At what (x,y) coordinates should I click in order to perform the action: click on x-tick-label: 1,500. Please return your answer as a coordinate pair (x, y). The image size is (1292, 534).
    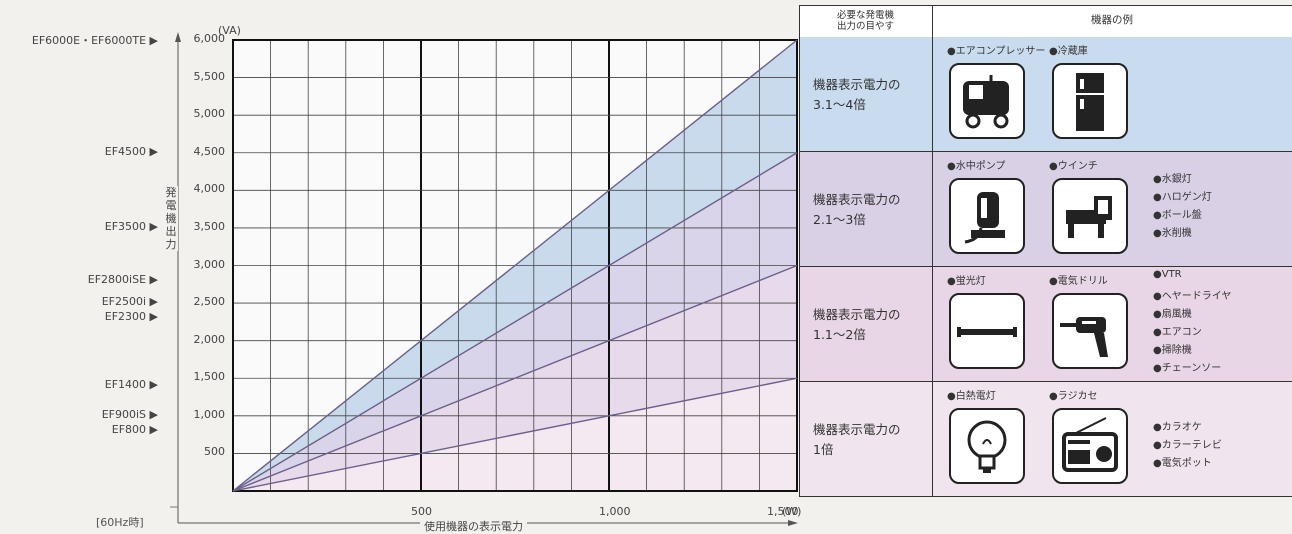
    Looking at the image, I should click on (783, 511).